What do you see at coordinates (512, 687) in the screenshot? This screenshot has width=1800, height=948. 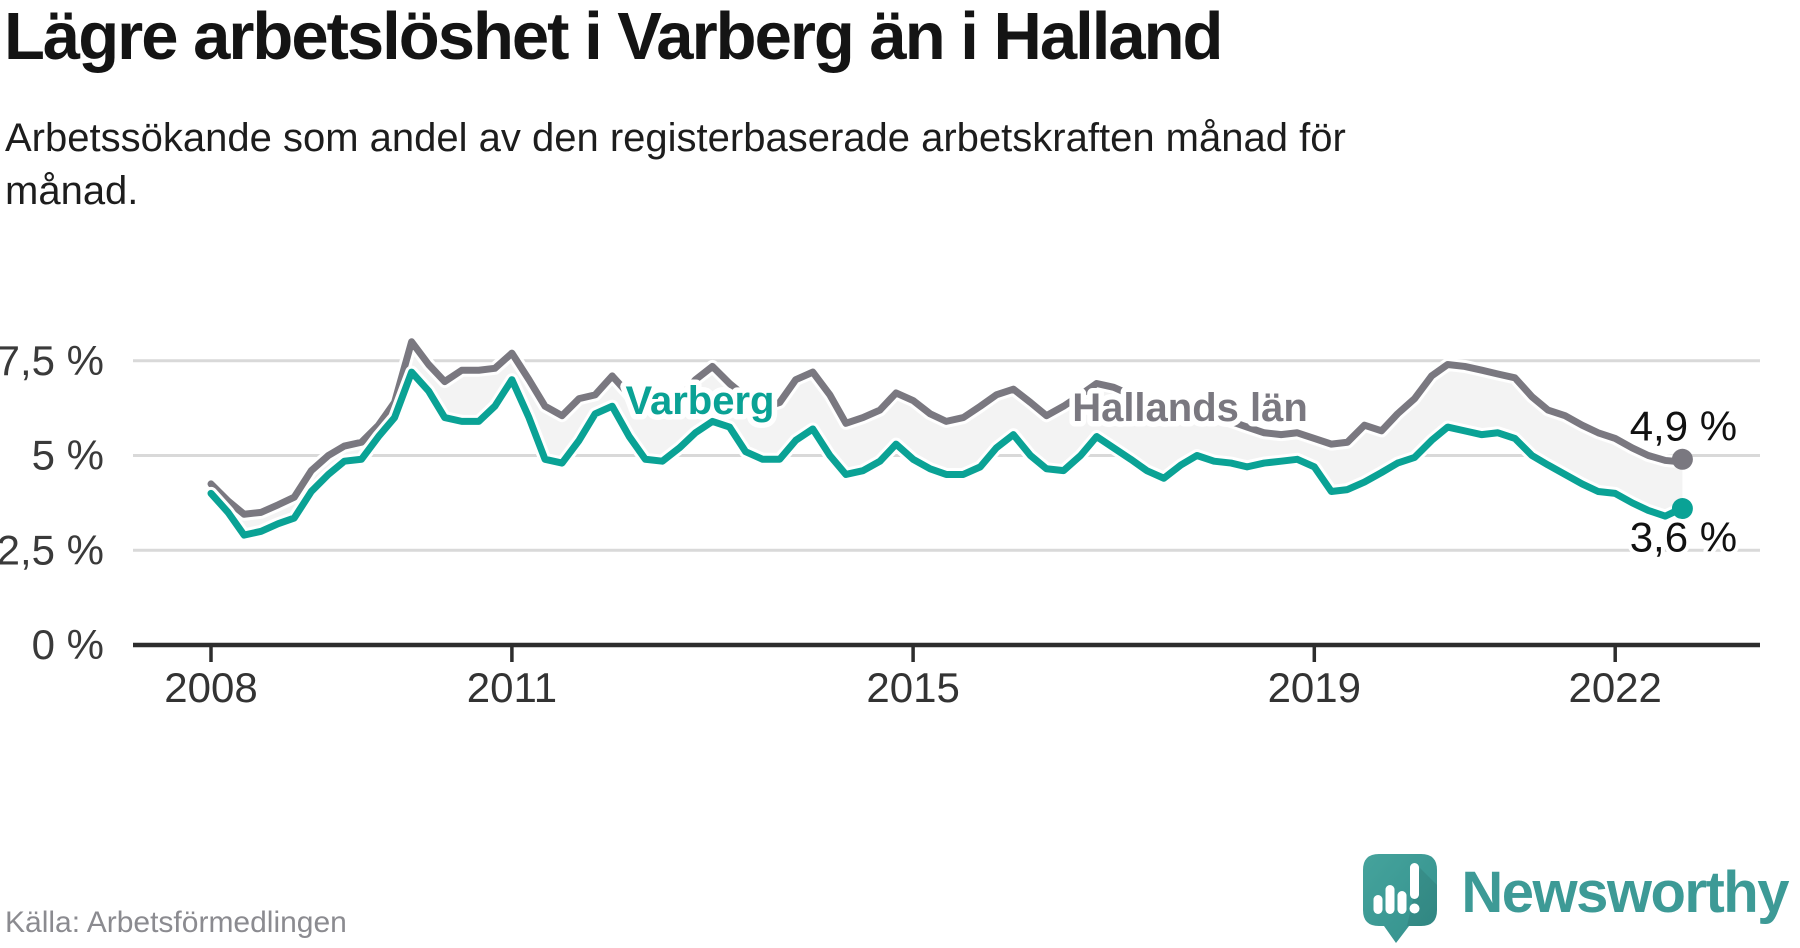 I see `x-tick-label-2011: 2011` at bounding box center [512, 687].